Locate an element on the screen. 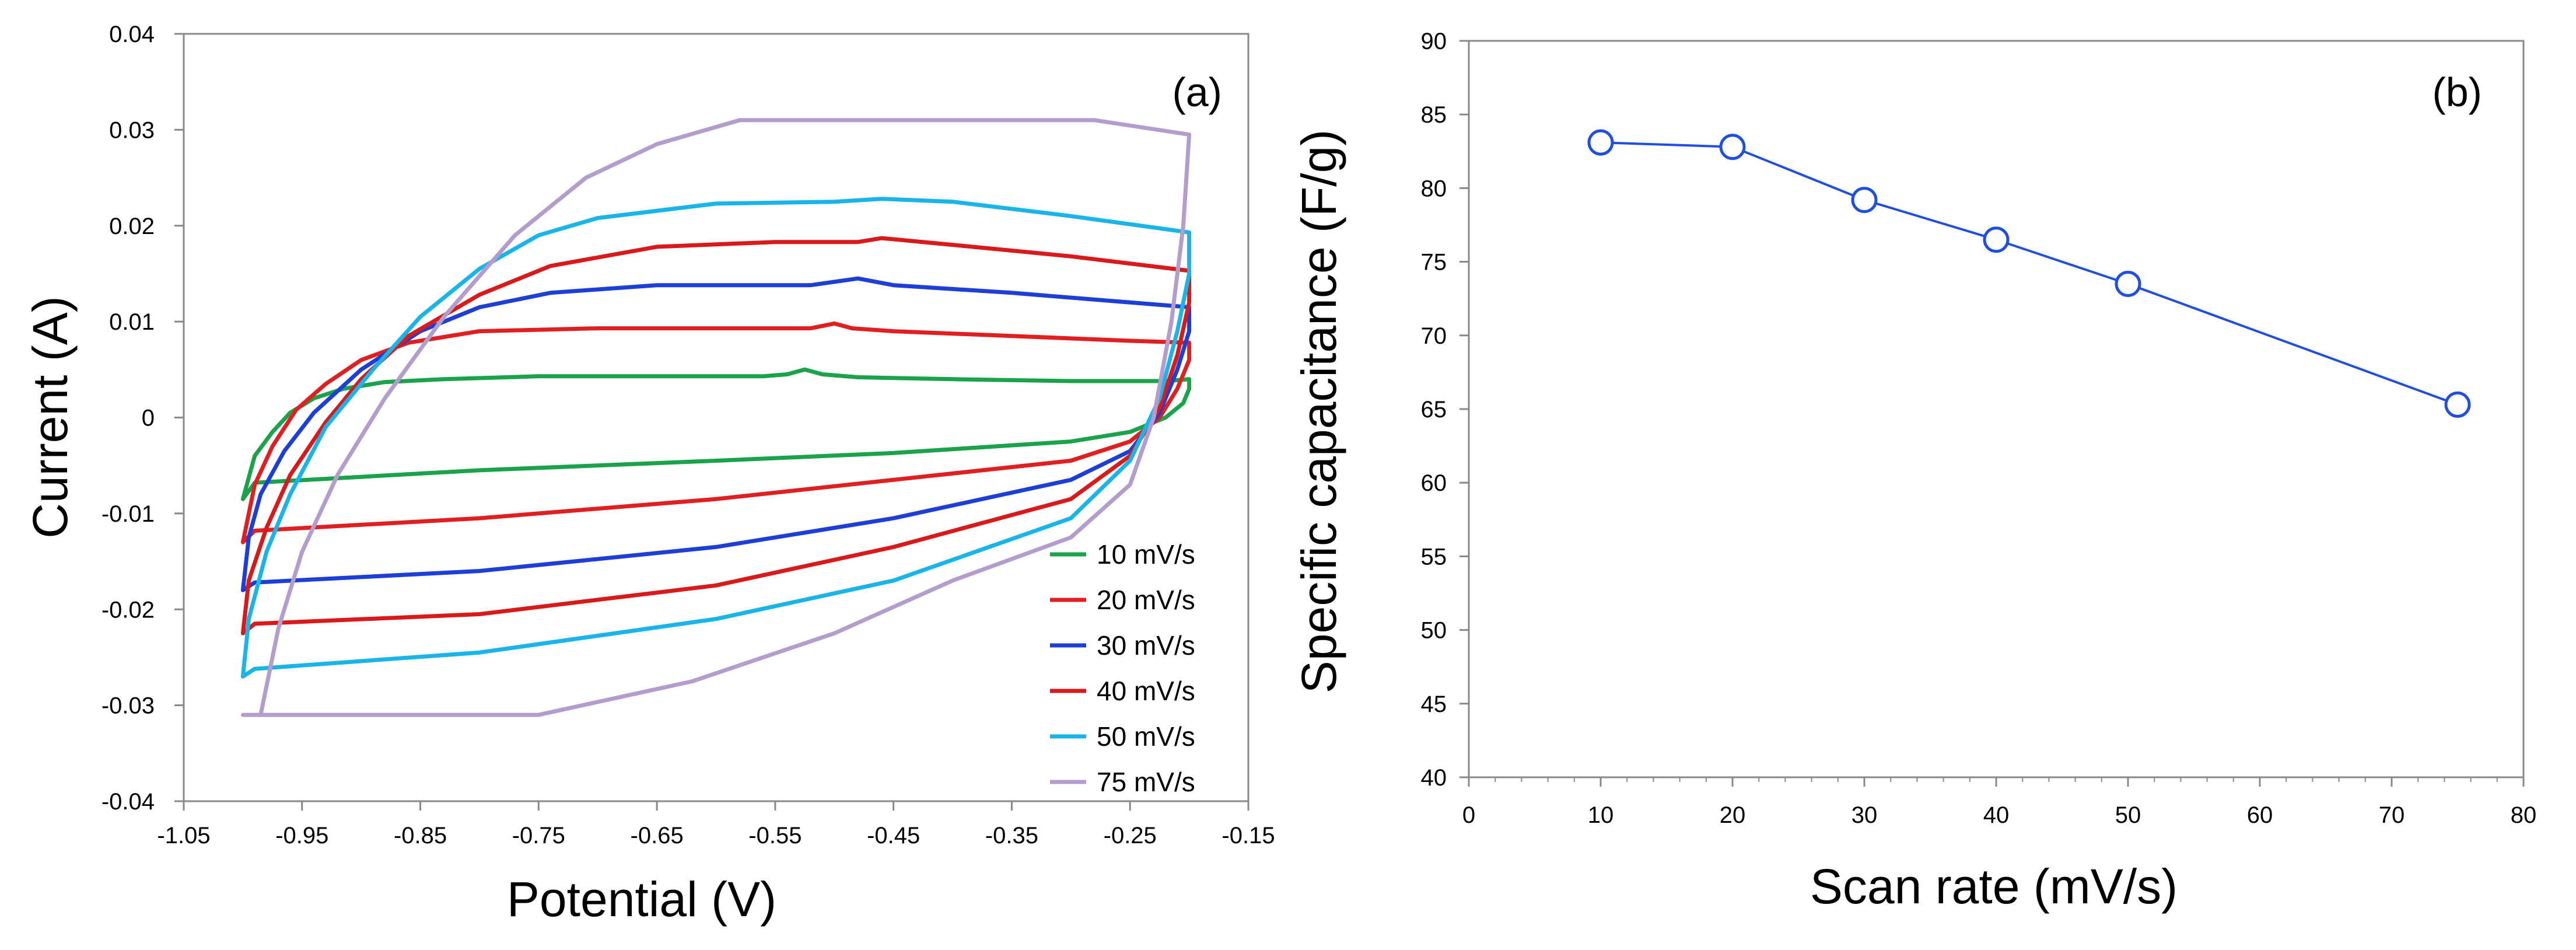  panel-b-x-axis-title: Scan rate (mV/s) is located at coordinates (1994, 886).